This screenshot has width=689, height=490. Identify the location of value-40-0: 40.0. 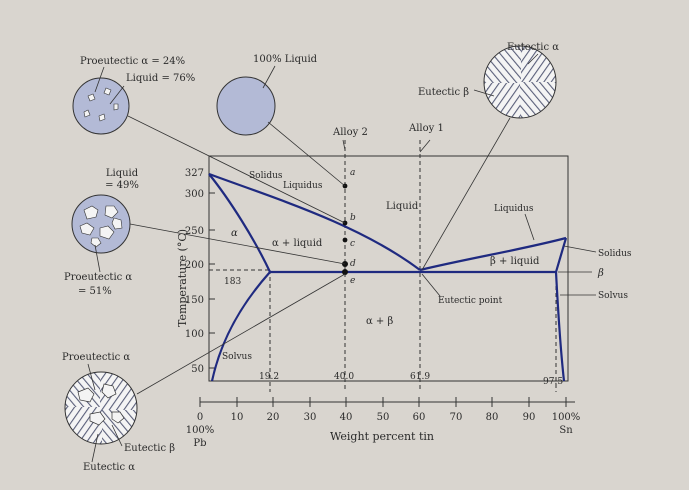
(344, 377).